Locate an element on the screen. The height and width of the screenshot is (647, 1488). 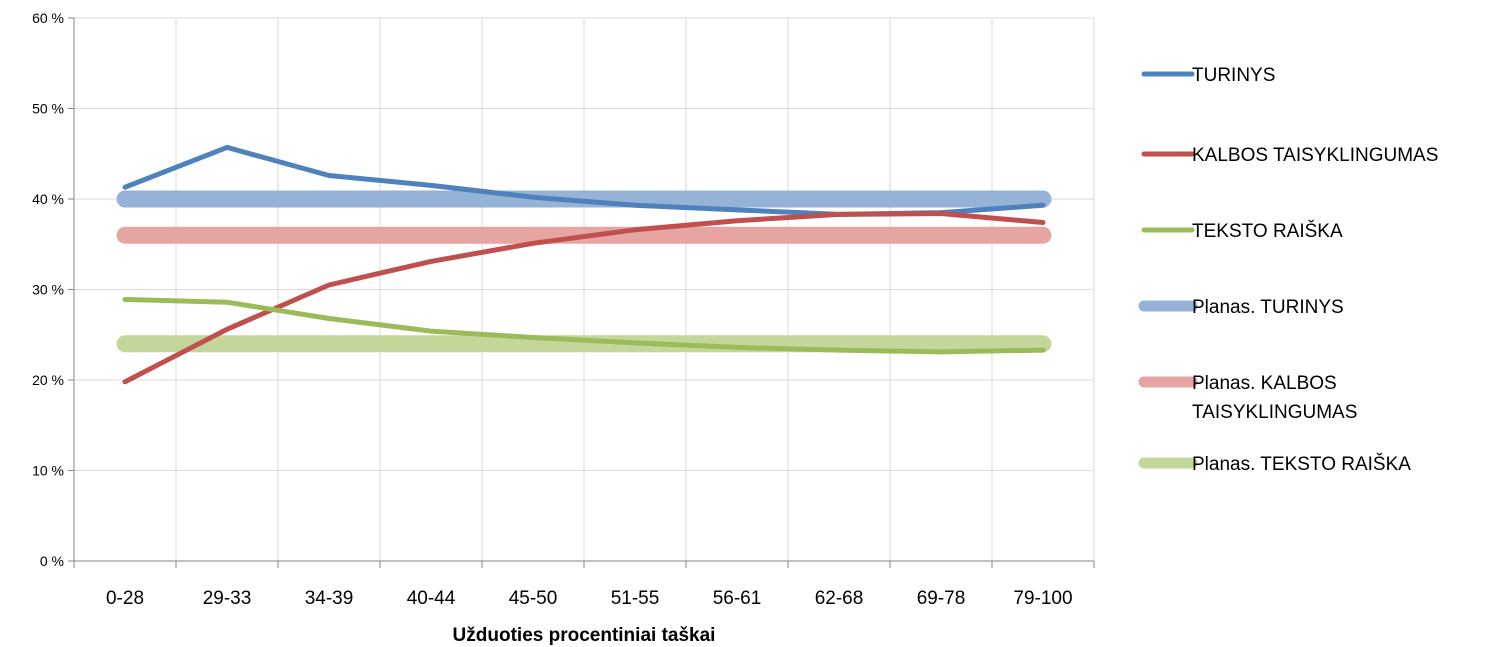
legend-label: TEKSTO RAIŠKA is located at coordinates (1267, 231).